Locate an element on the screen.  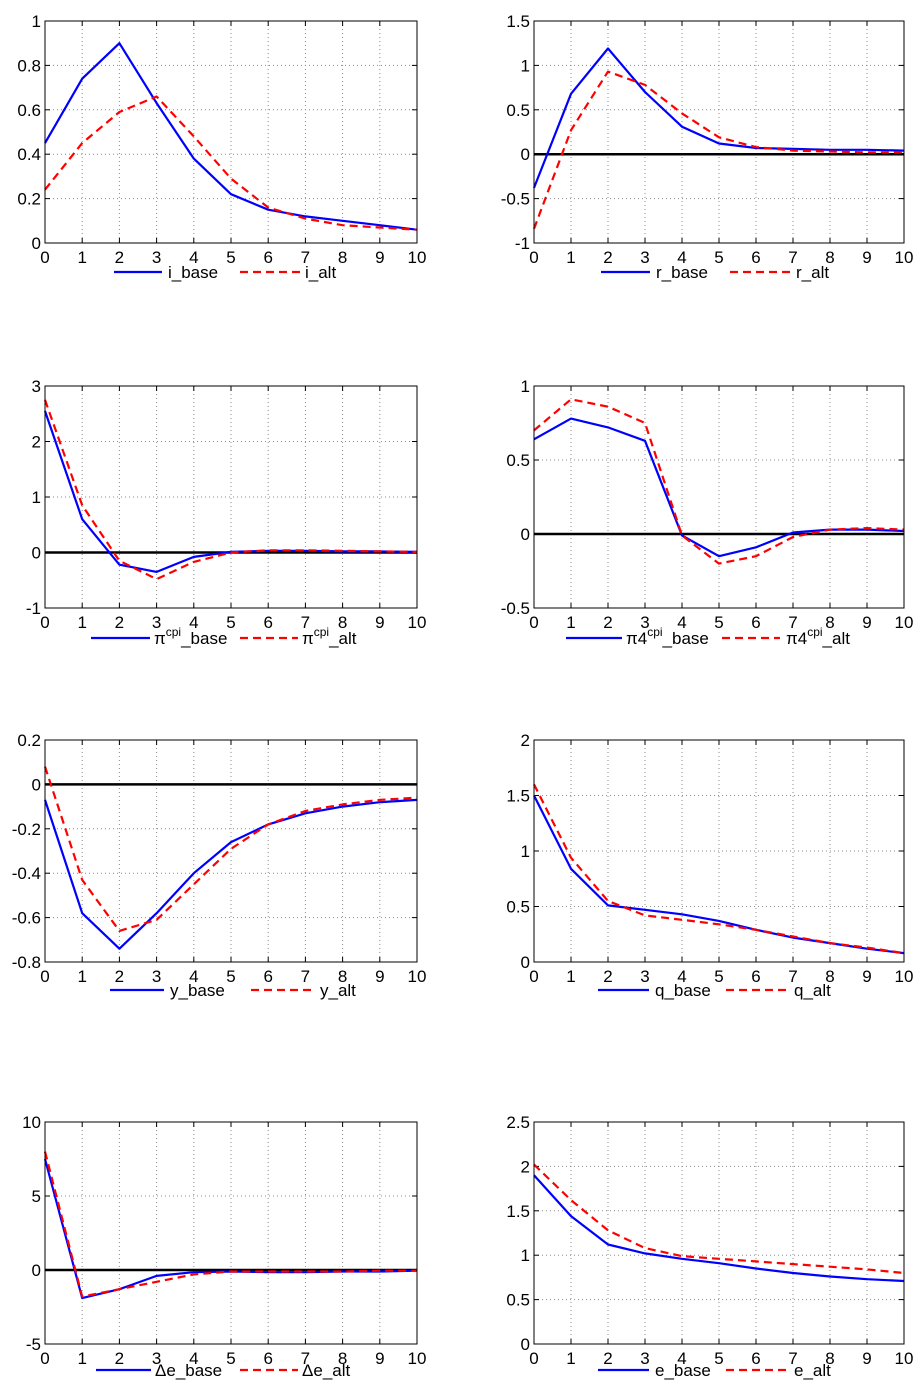
legend-label: πcpi_base is located at coordinates (190, 636).